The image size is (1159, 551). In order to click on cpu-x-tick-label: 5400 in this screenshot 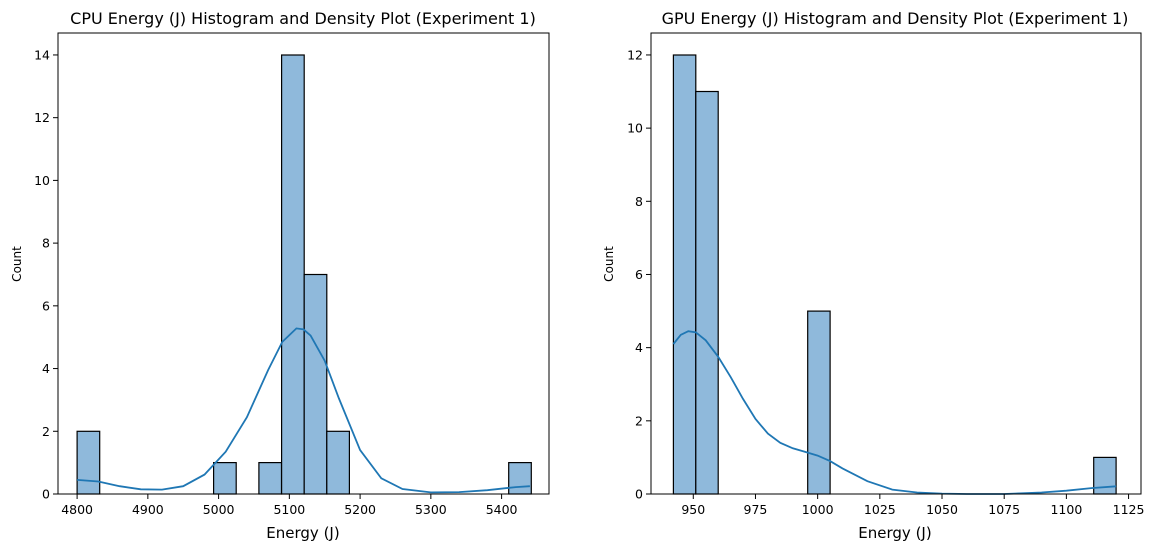, I will do `click(502, 509)`.